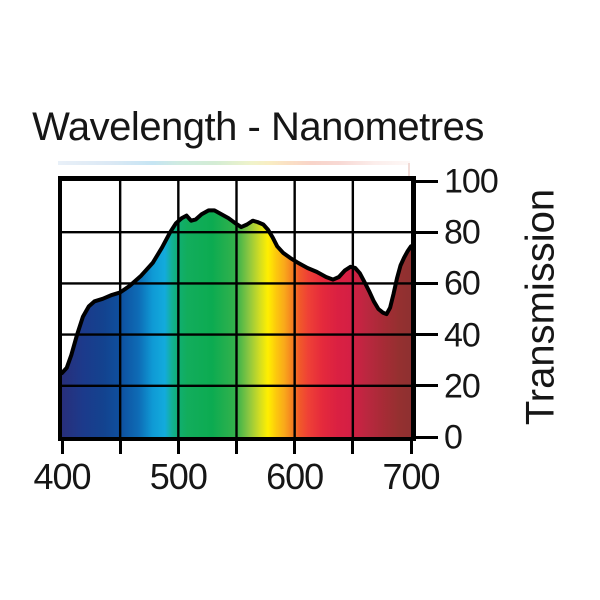 The image size is (600, 600). Describe the element at coordinates (295, 476) in the screenshot. I see `x-tick-label: 600` at that location.